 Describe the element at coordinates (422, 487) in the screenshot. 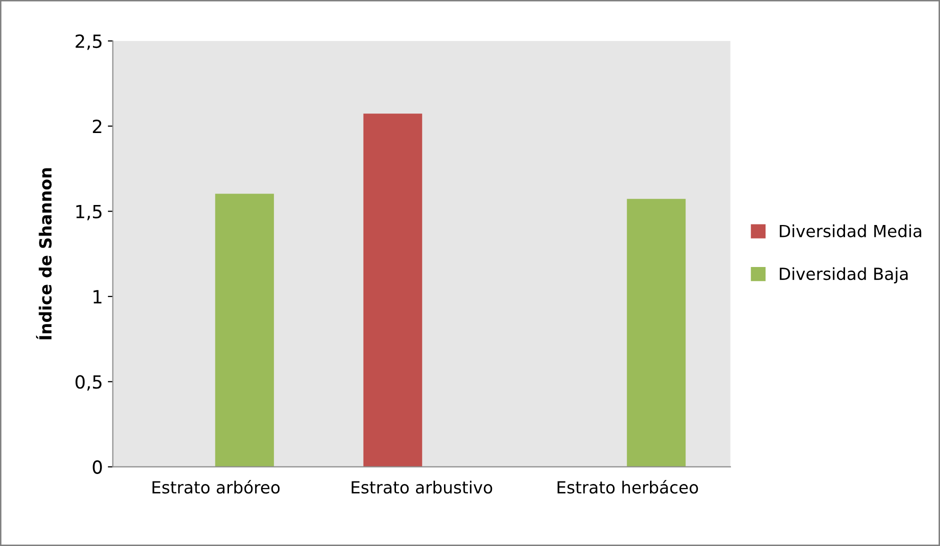

I see `x-tick-label: Estrato arbustivo` at that location.